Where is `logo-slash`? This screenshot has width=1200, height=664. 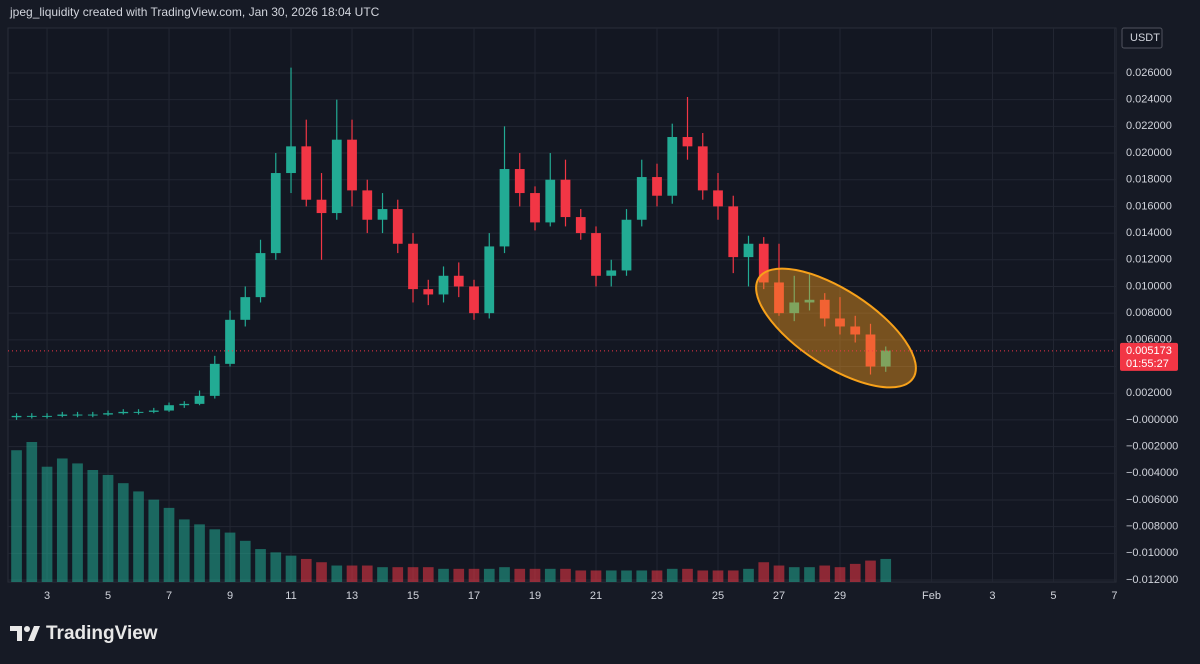 logo-slash is located at coordinates (34, 633).